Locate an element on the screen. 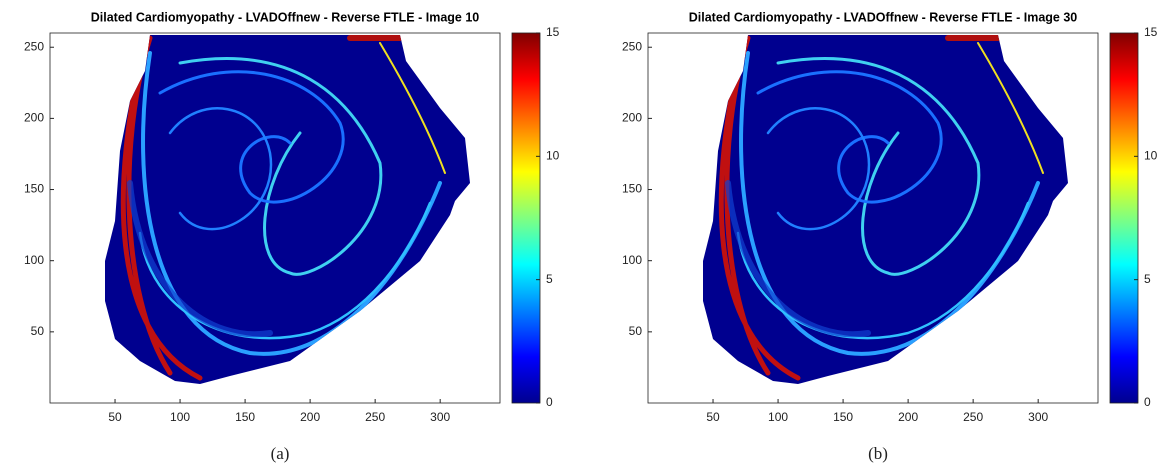  caption: (b) is located at coordinates (878, 453).